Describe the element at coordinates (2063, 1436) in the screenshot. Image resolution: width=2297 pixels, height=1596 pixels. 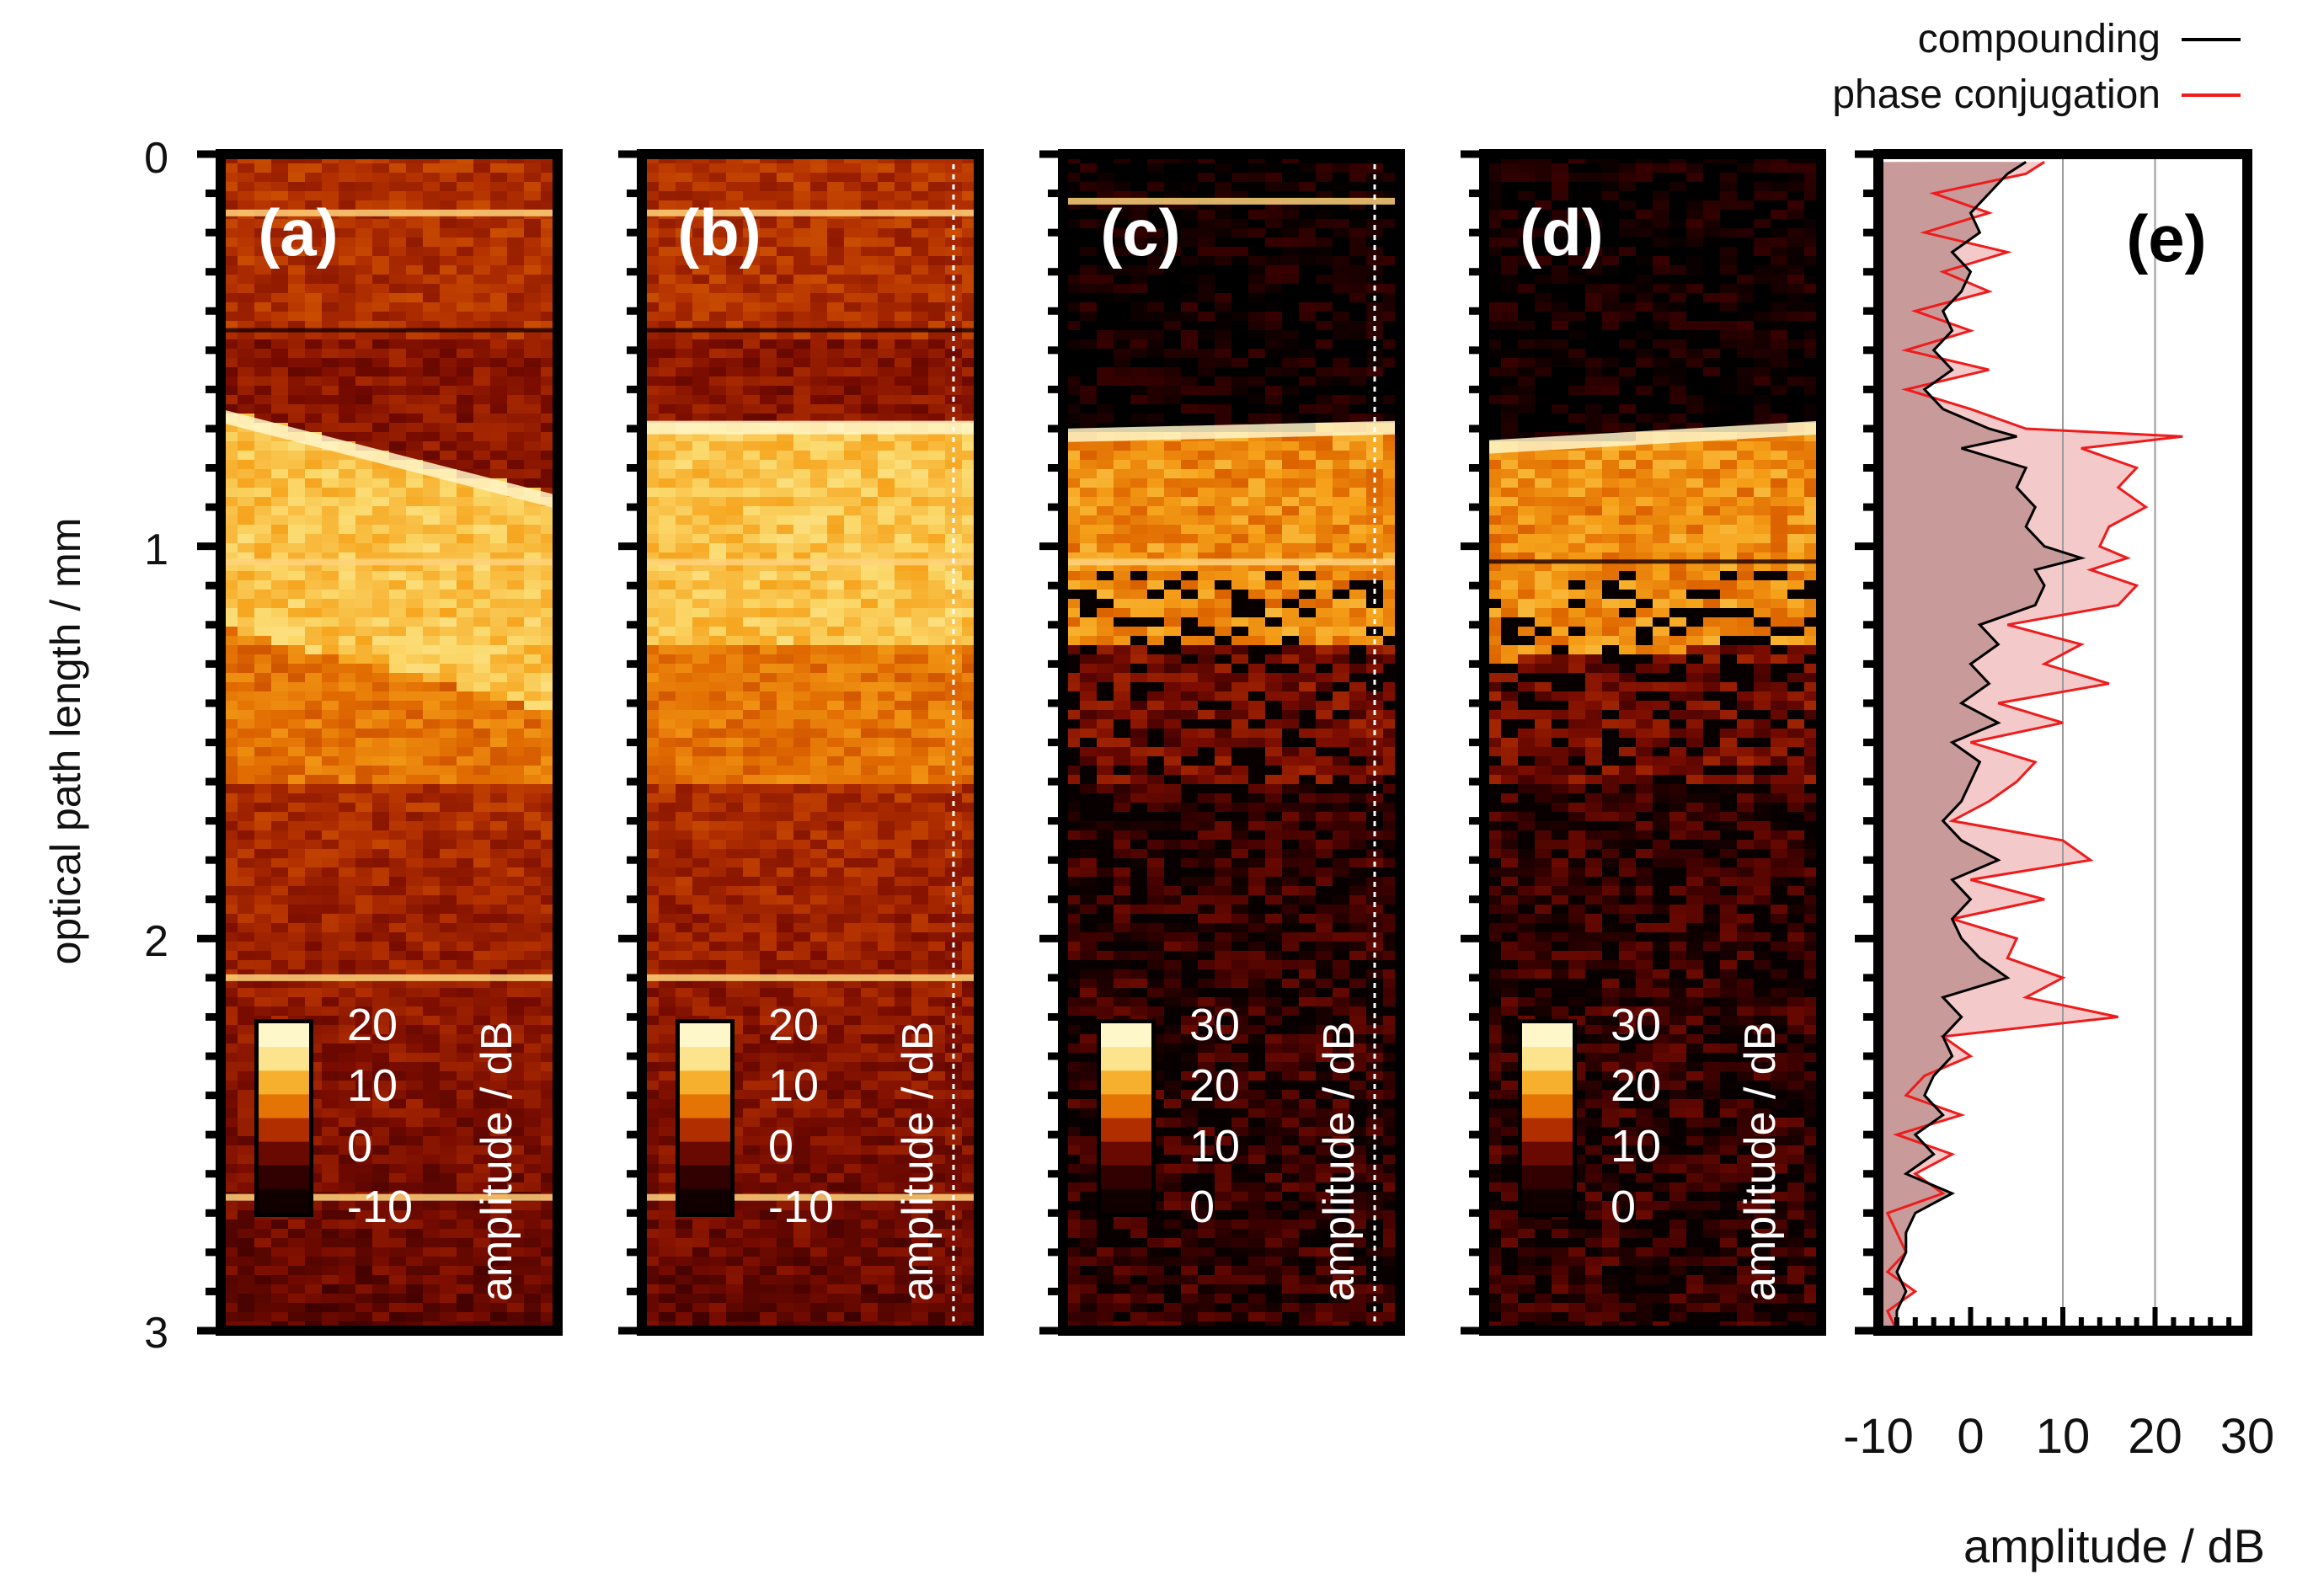
I see `x-tick-label: 10` at that location.